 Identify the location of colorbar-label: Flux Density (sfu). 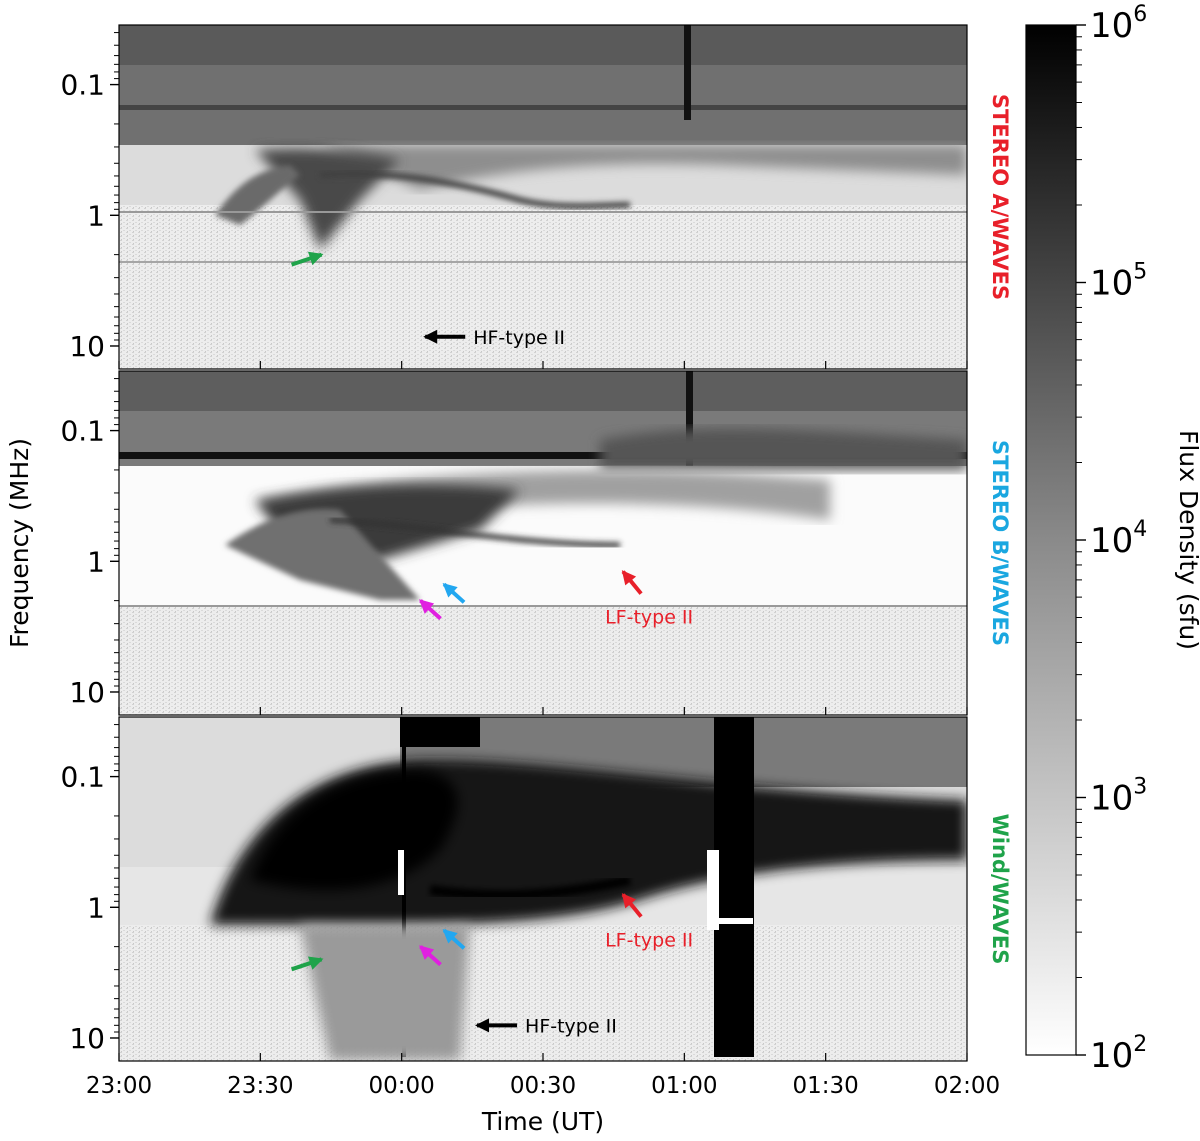
(1187, 540).